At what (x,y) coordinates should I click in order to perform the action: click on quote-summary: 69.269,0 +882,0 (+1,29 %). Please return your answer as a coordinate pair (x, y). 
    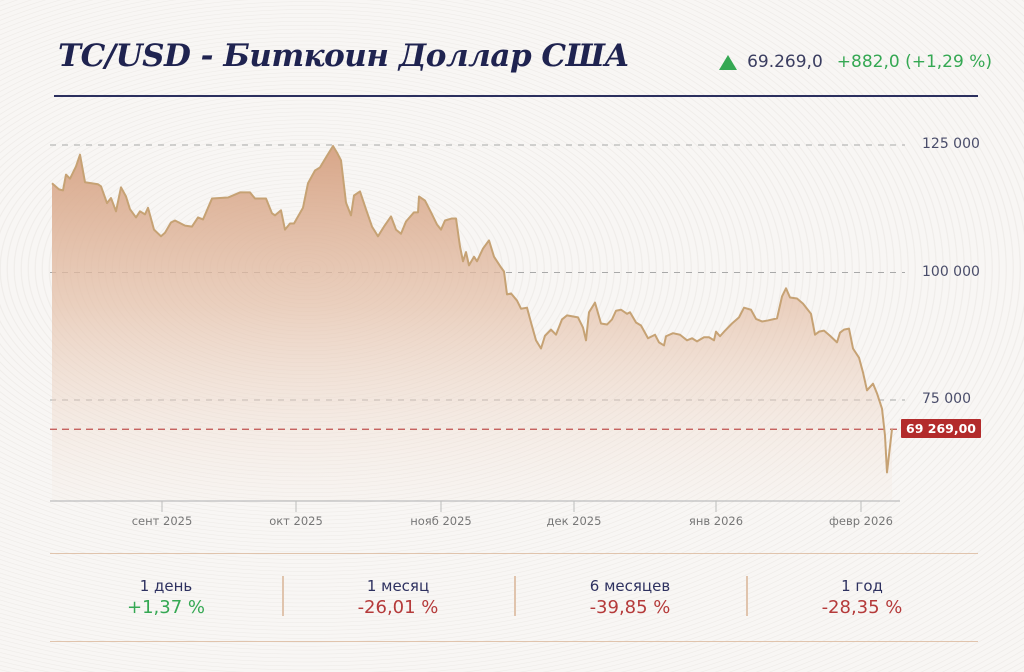
    Looking at the image, I should click on (855, 62).